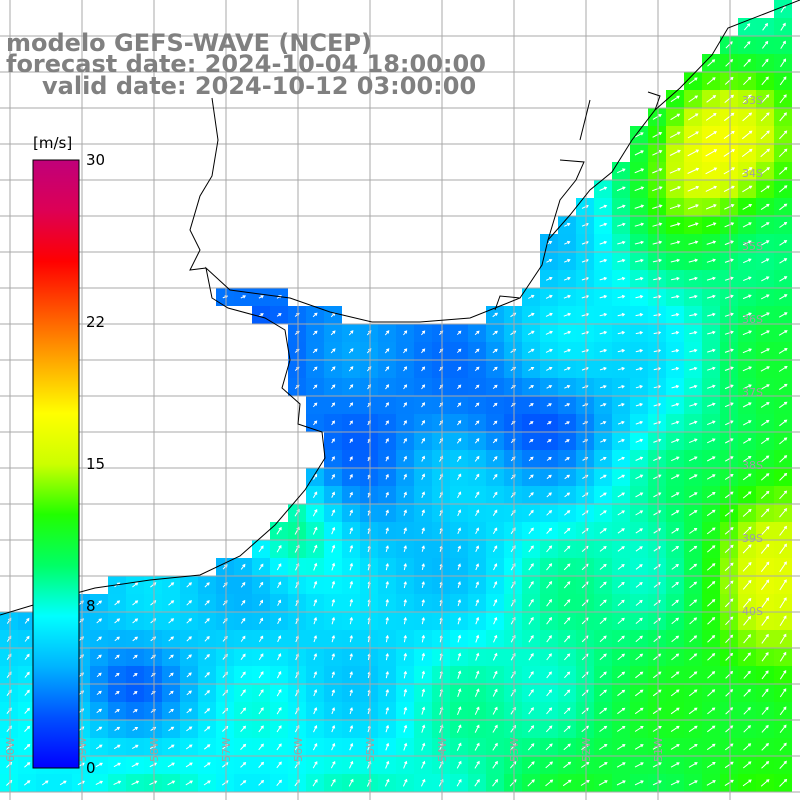 The width and height of the screenshot is (800, 800). I want to click on latitude-label: 40S, so click(752, 611).